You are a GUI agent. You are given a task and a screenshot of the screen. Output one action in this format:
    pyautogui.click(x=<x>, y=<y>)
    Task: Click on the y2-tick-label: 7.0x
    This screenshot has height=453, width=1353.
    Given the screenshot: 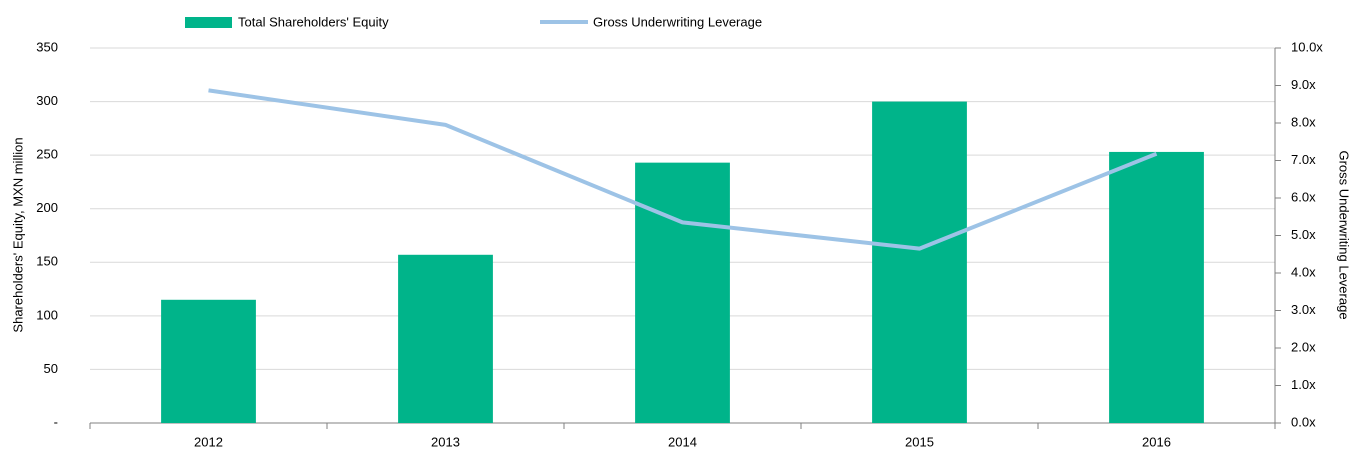 What is the action you would take?
    pyautogui.click(x=1303, y=159)
    